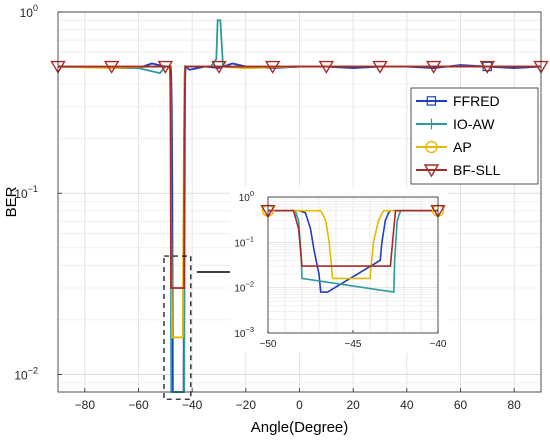 The width and height of the screenshot is (550, 441). Describe the element at coordinates (244, 287) in the screenshot. I see `inset-y-tick-label: 10⁻²` at that location.